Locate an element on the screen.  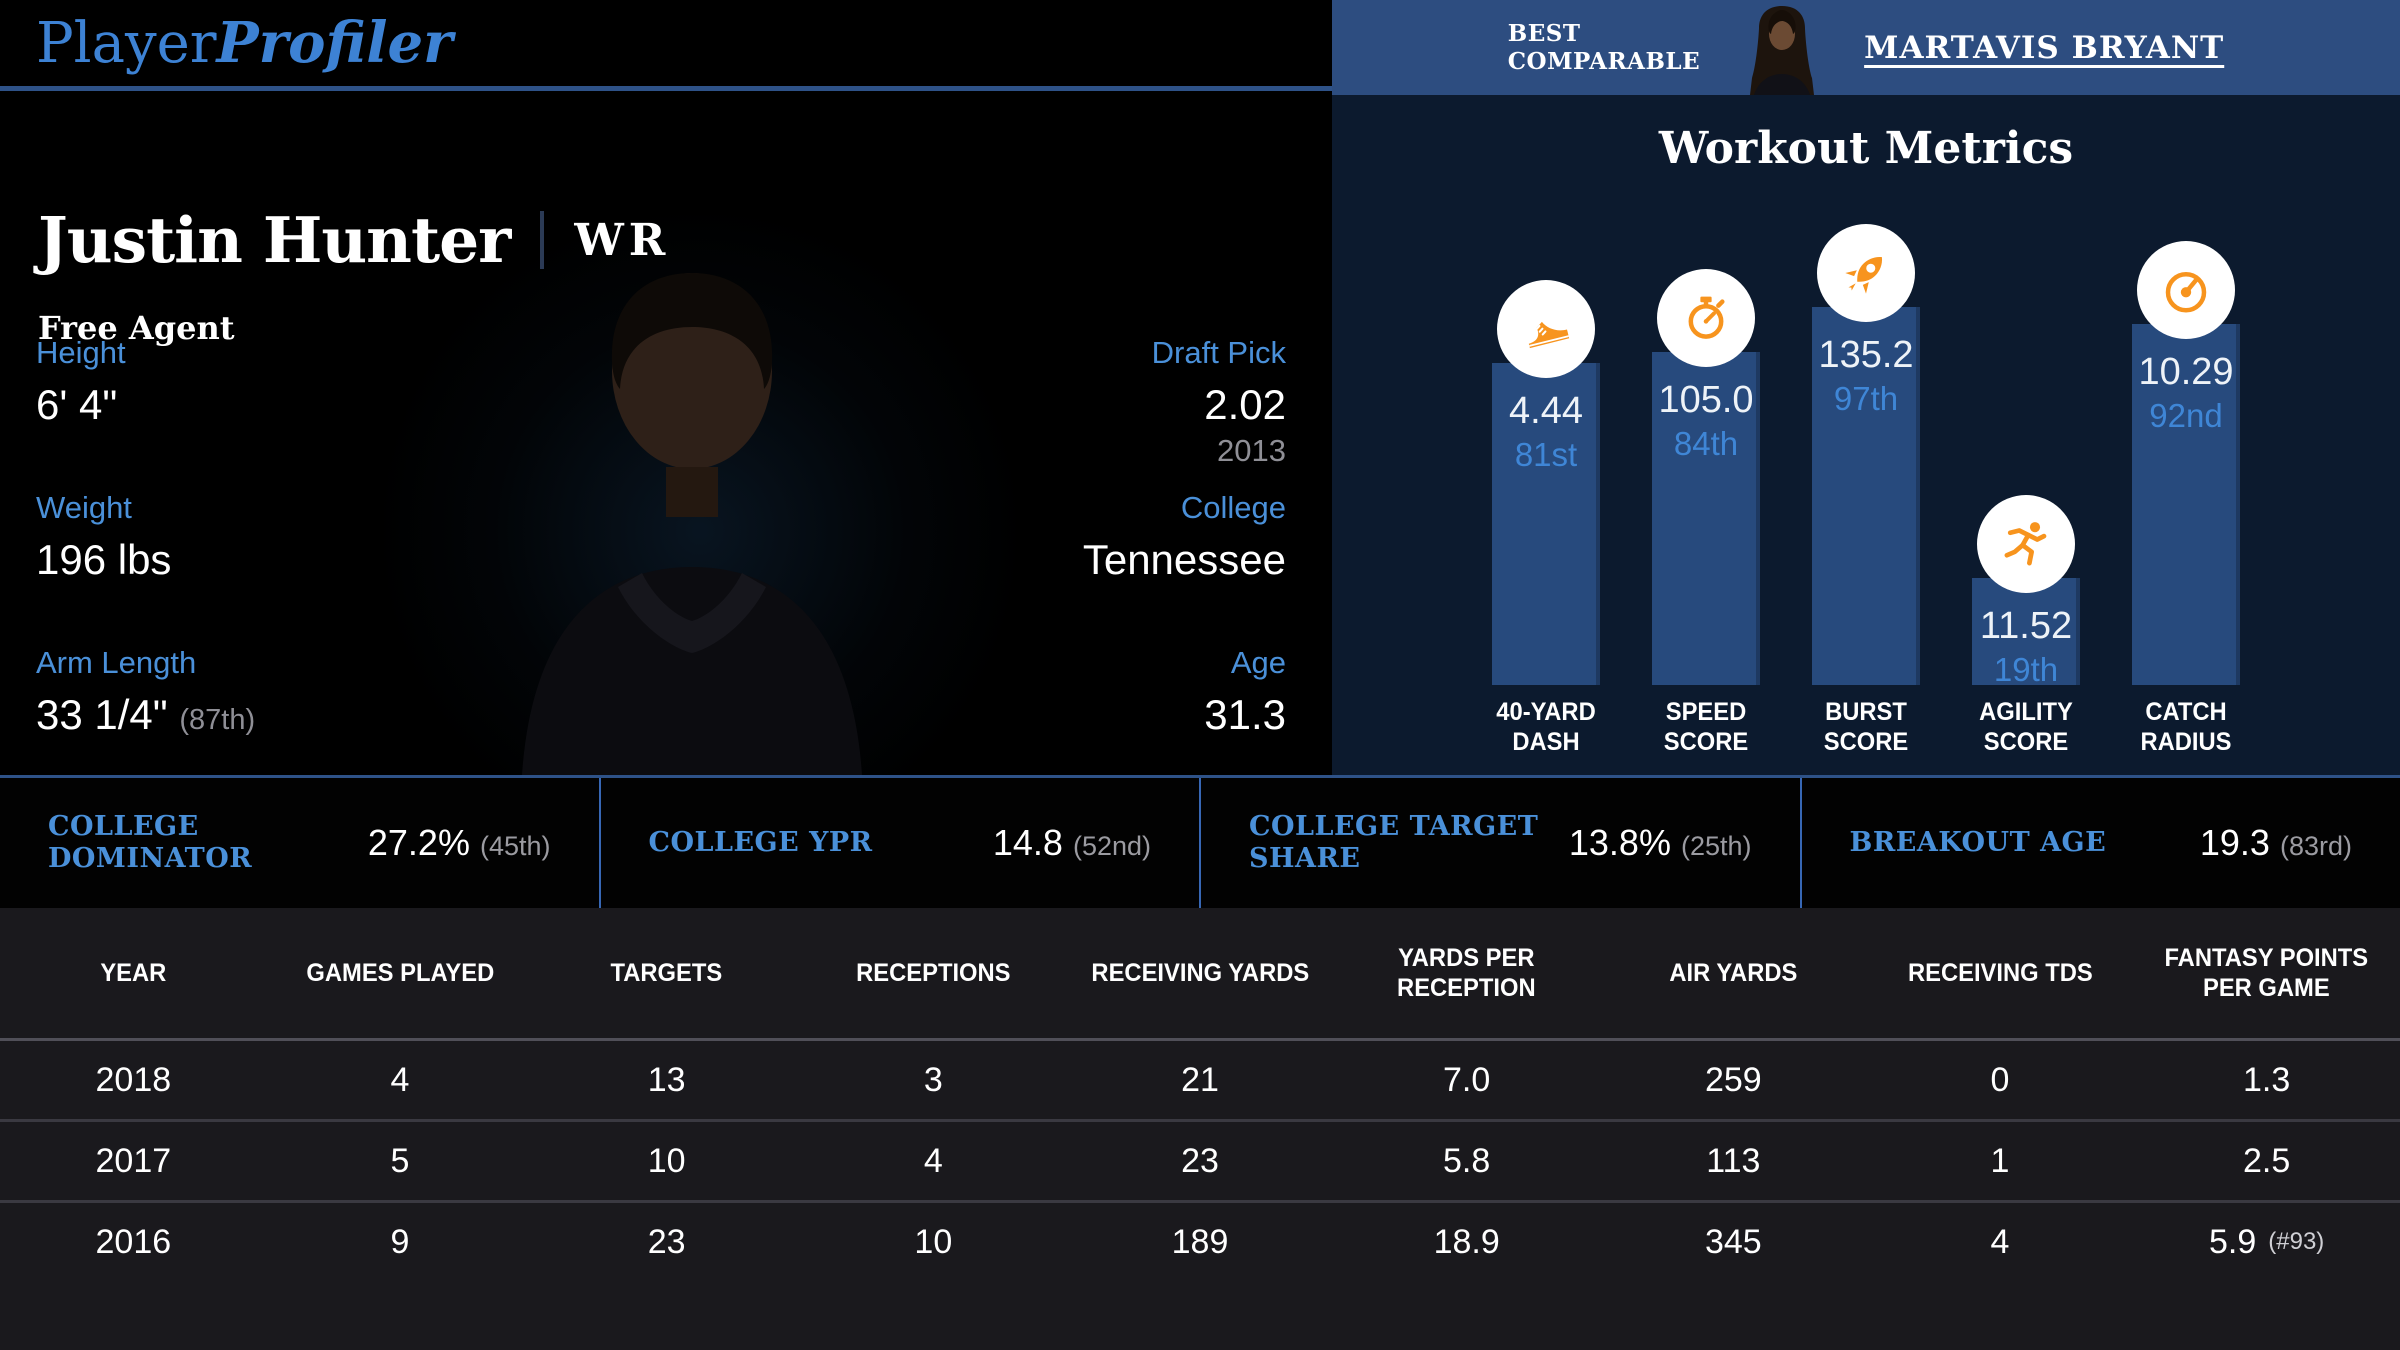
comparable-player-link: MARTAVIS BRYANT is located at coordinates (2044, 47).